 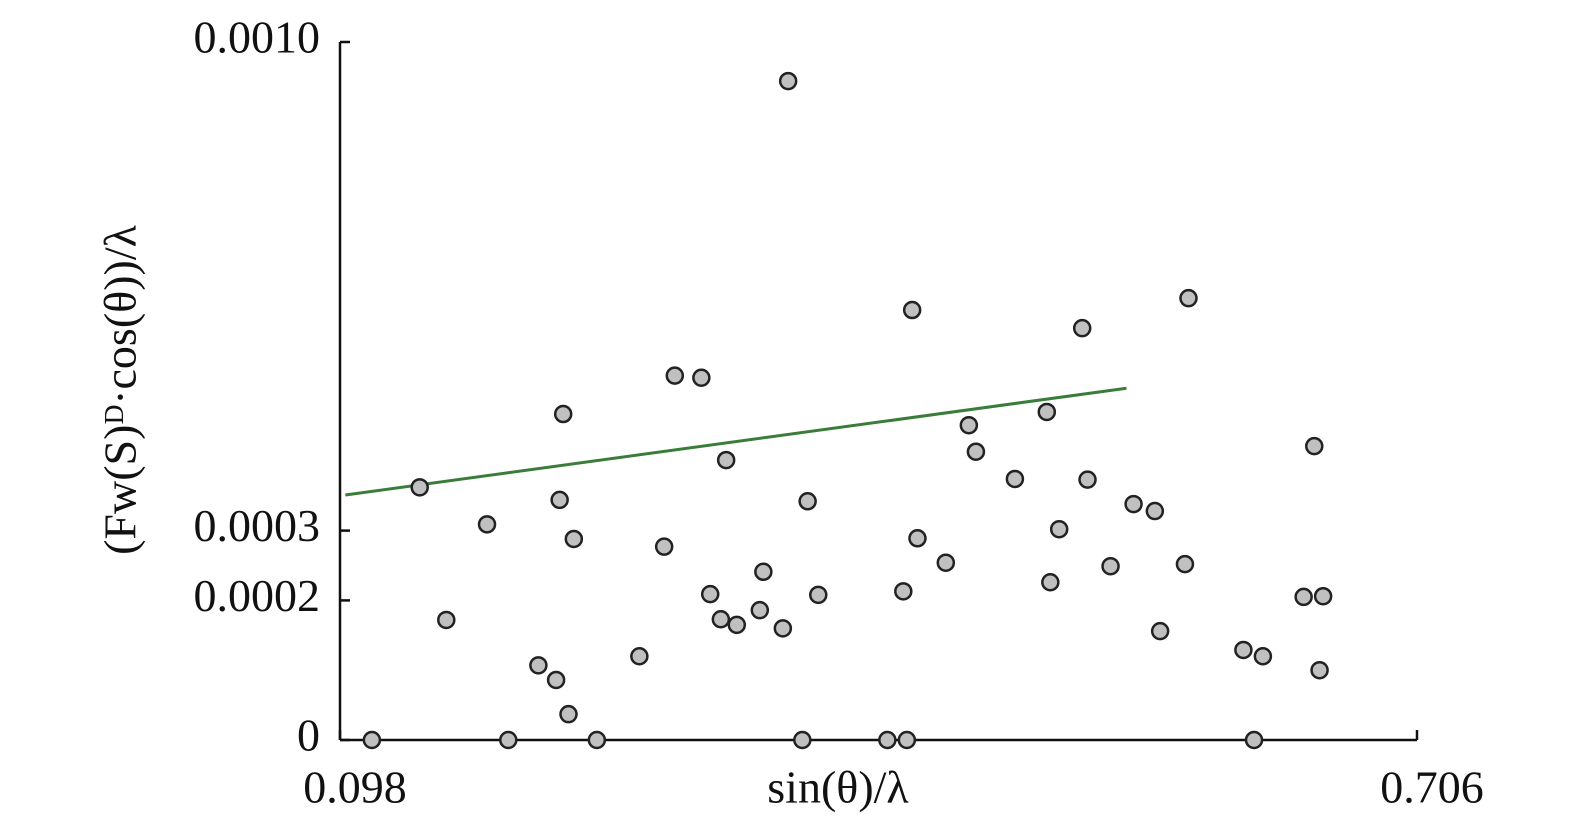 What do you see at coordinates (257, 525) in the screenshot?
I see `y-tick-label: 0.0003` at bounding box center [257, 525].